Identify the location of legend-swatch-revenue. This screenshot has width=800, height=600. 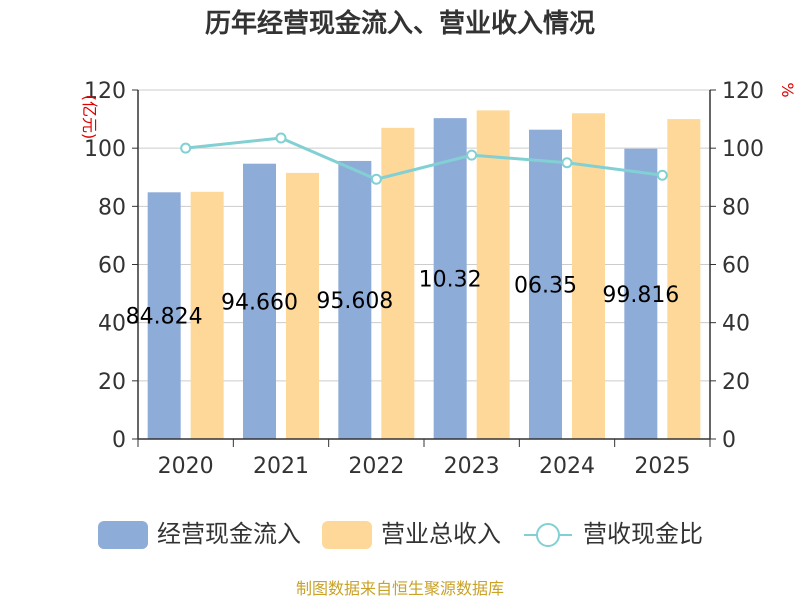
(347, 535).